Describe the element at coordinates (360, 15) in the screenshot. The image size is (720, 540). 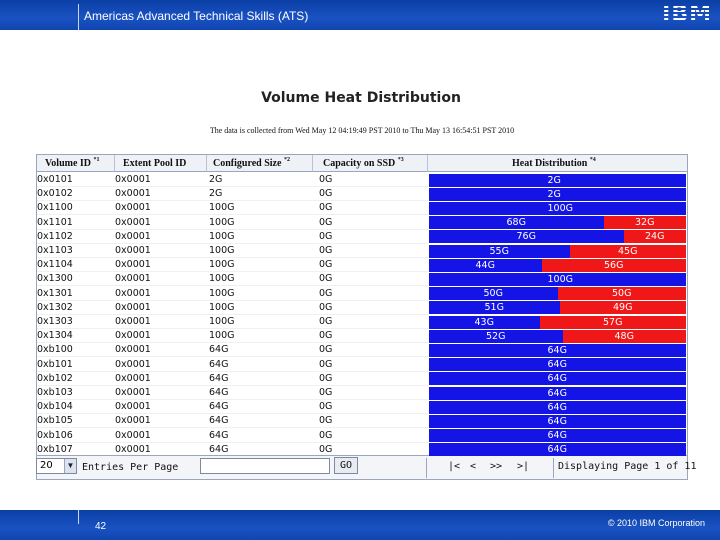
I see `header-band` at that location.